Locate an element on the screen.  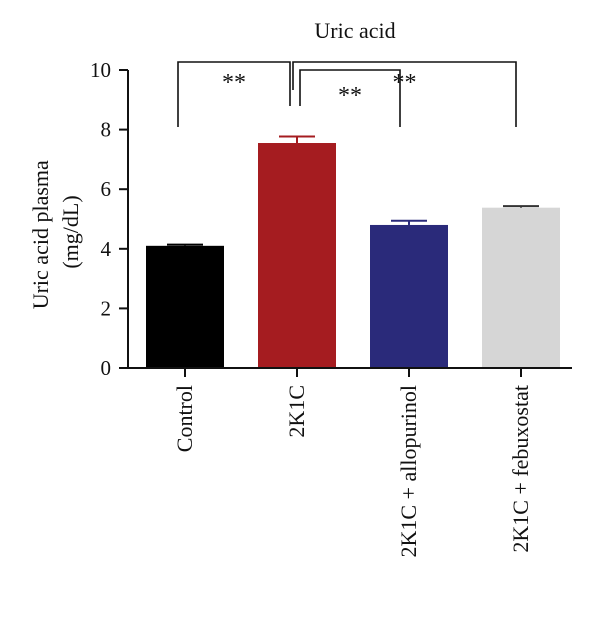
y-axis-label-line2: (mg/dL) is located at coordinates (70, 231).